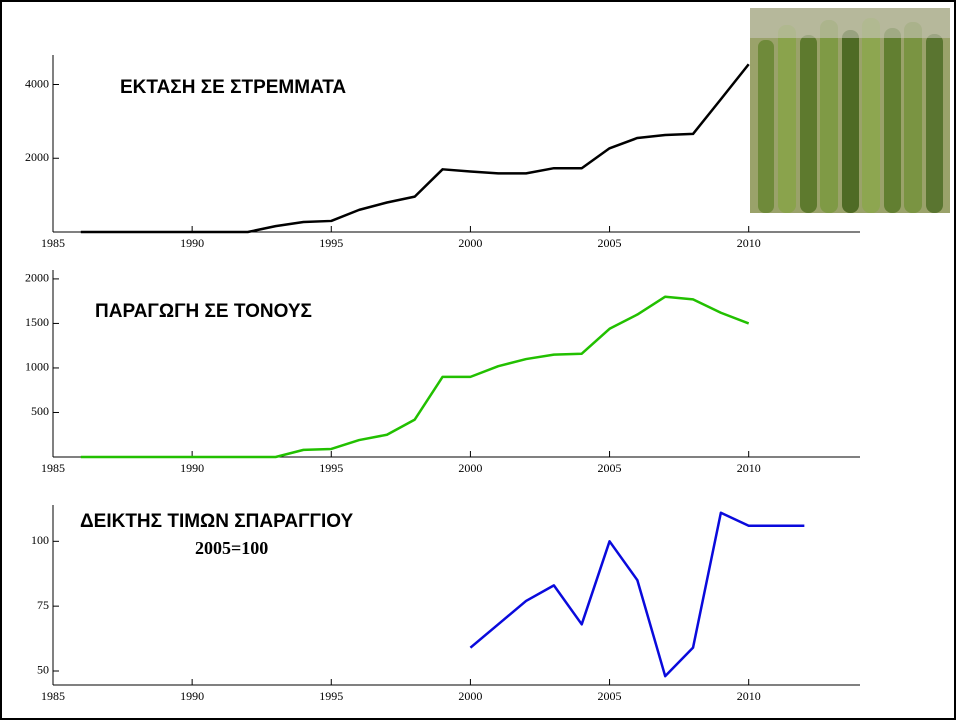  Describe the element at coordinates (40, 540) in the screenshot. I see `y-tick-label: 100` at that location.